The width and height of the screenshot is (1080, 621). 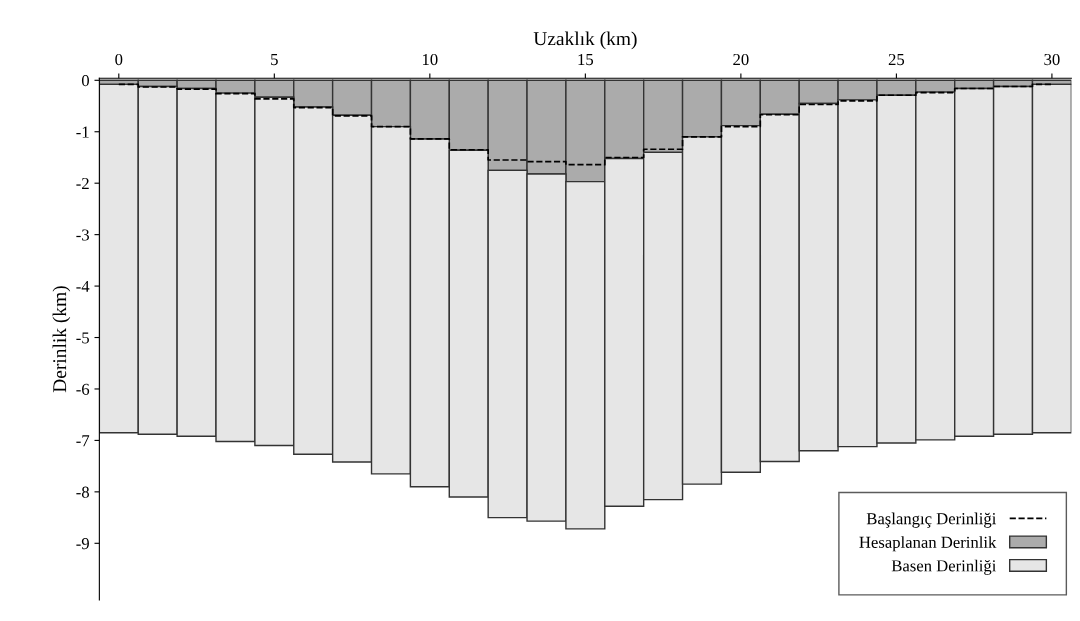 What do you see at coordinates (82, 338) in the screenshot?
I see `y-tick-label: -5` at bounding box center [82, 338].